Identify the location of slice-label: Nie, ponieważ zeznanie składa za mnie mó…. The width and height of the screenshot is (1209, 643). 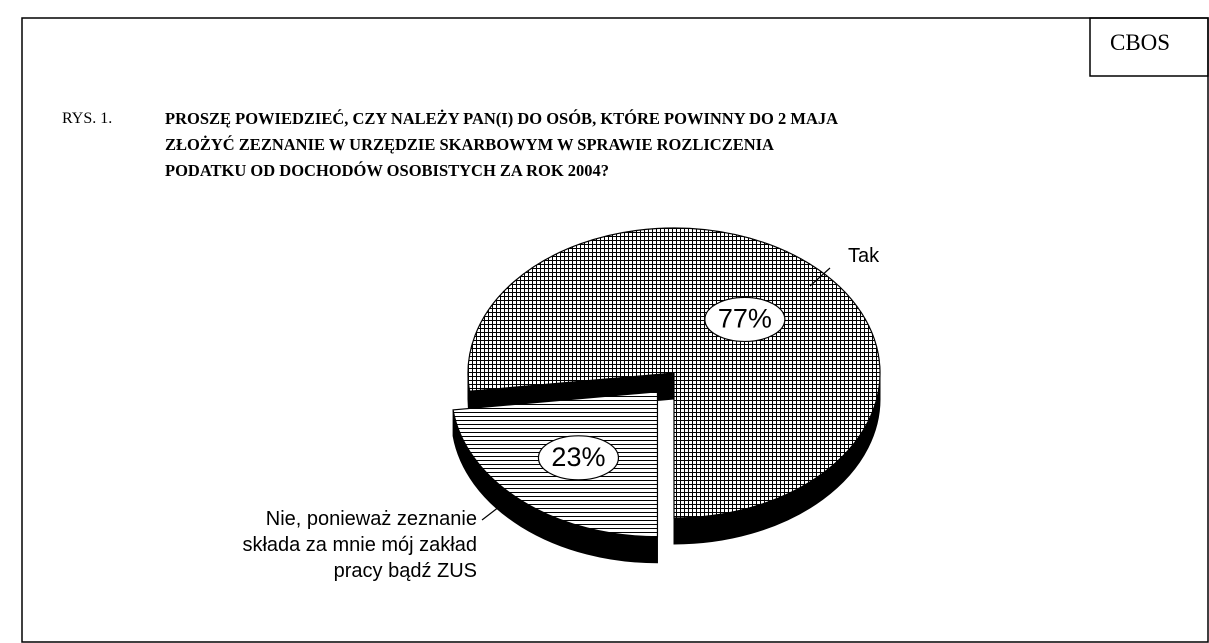
(359, 545).